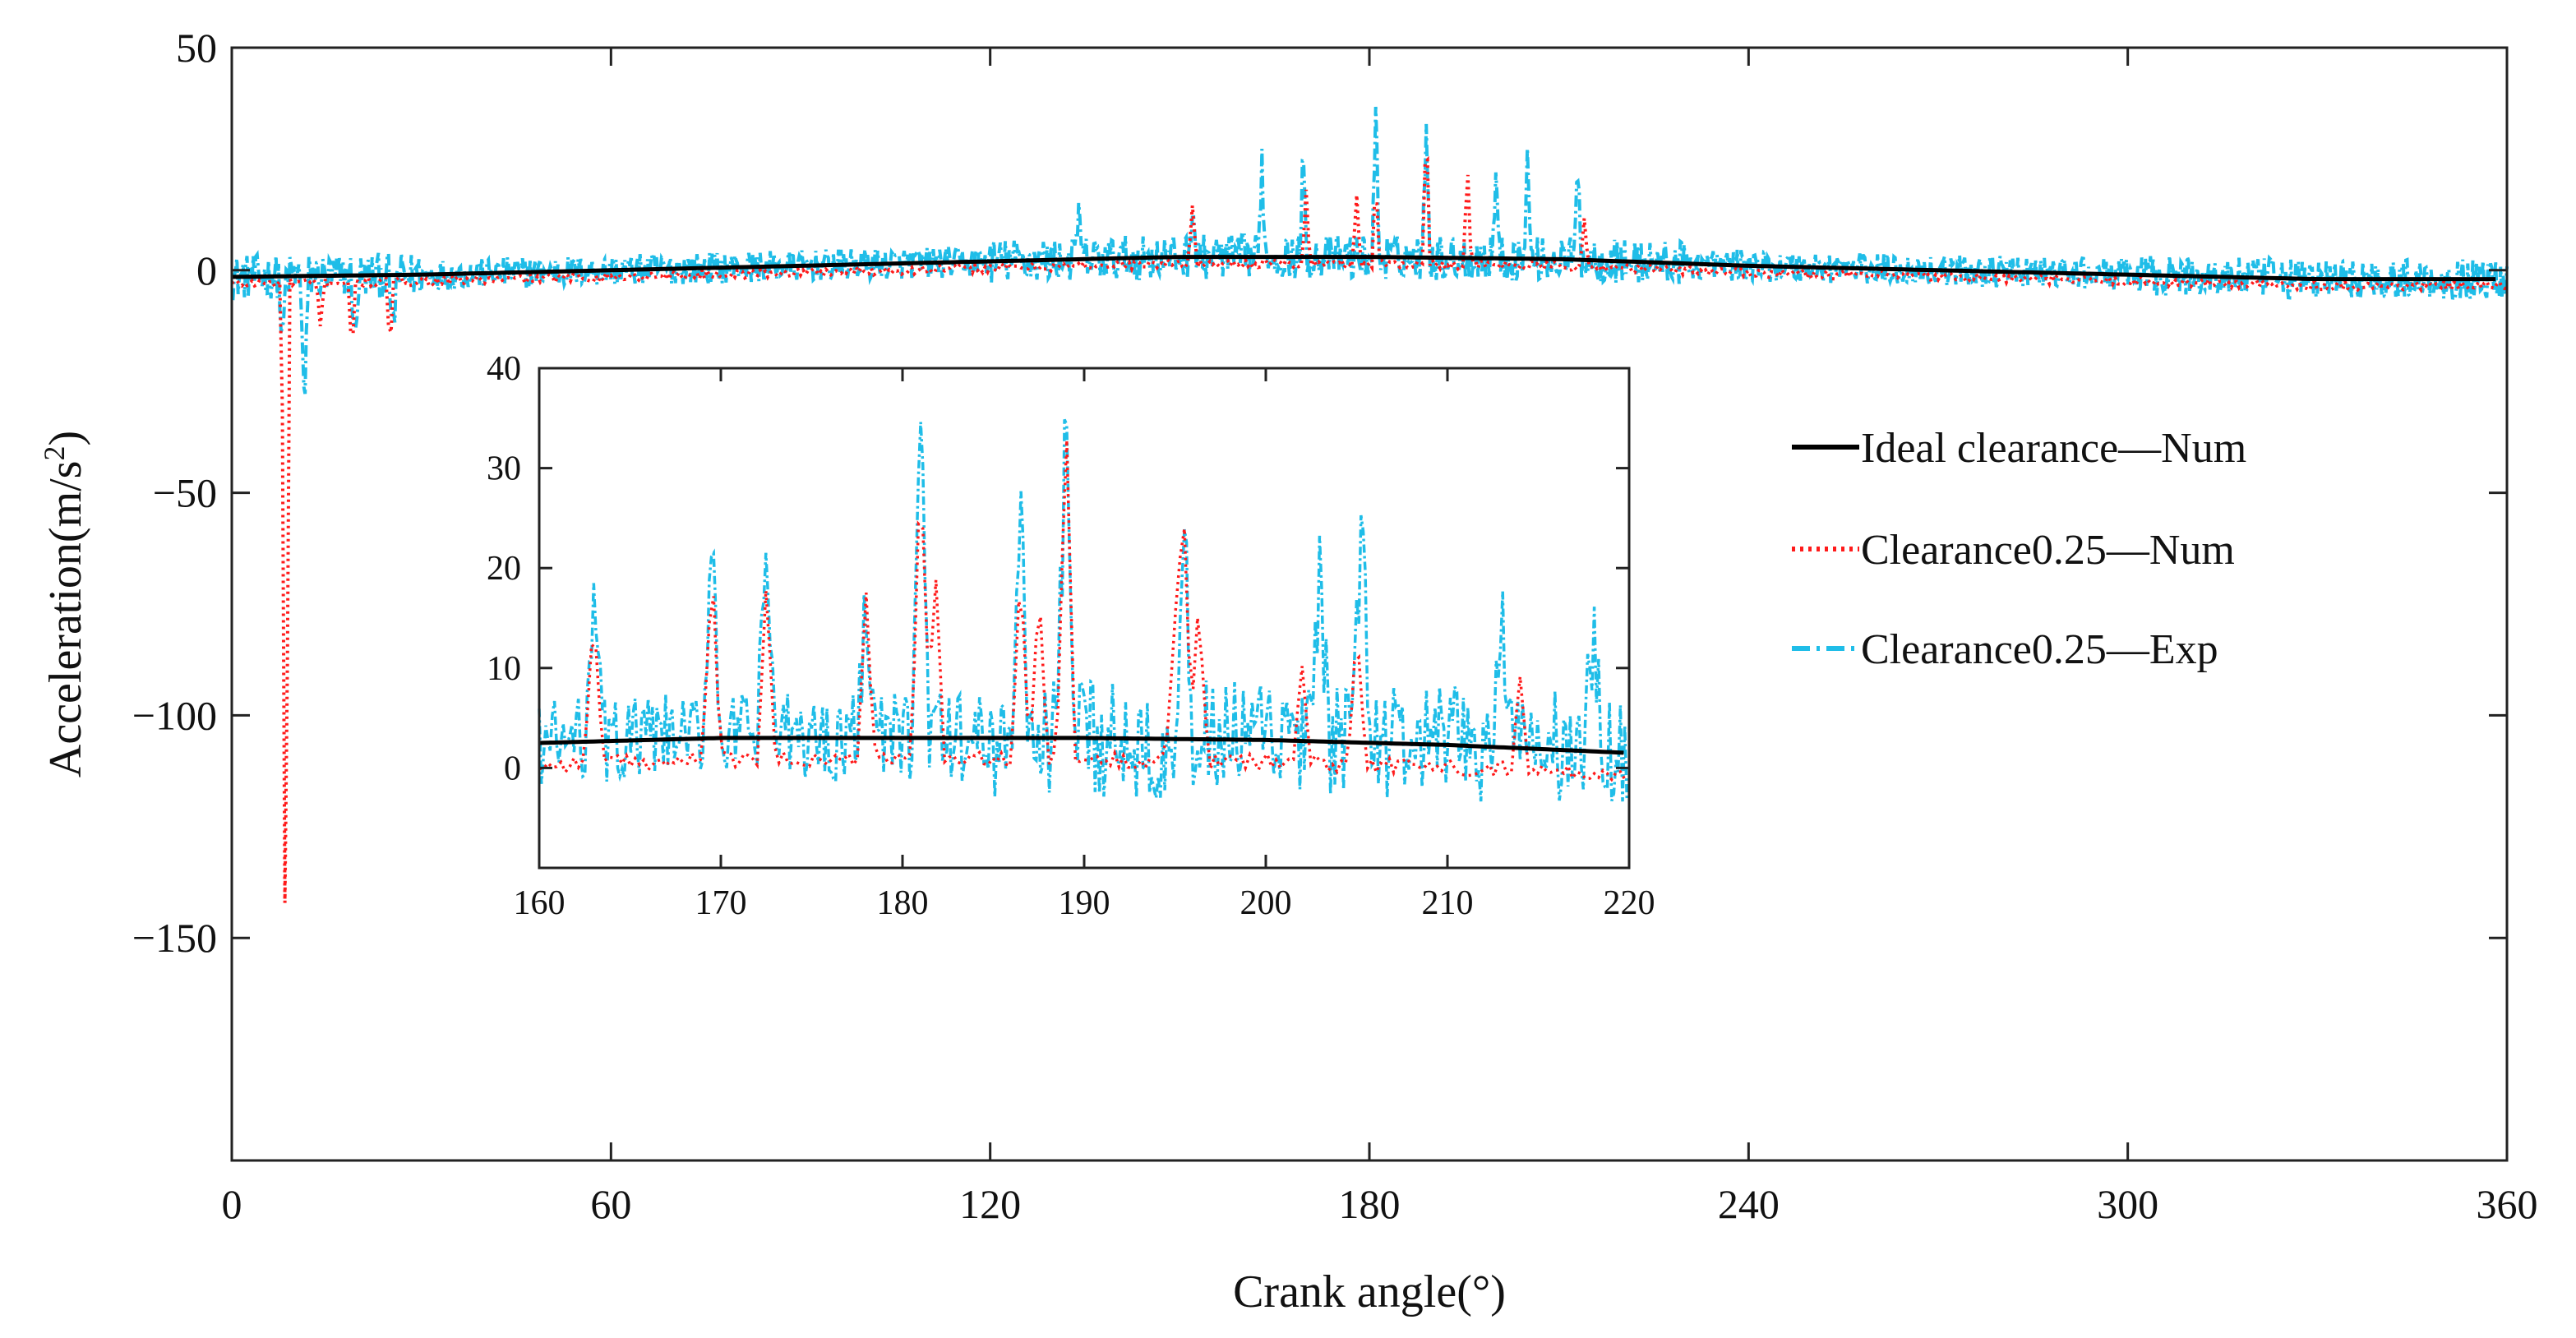 The height and width of the screenshot is (1338, 2576). I want to click on x-tick-label: 190, so click(1084, 903).